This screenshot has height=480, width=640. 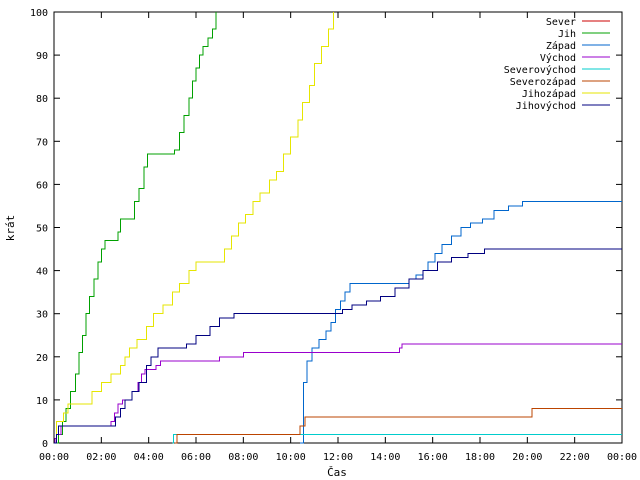 What do you see at coordinates (337, 472) in the screenshot?
I see `x-axis-title: Čas` at bounding box center [337, 472].